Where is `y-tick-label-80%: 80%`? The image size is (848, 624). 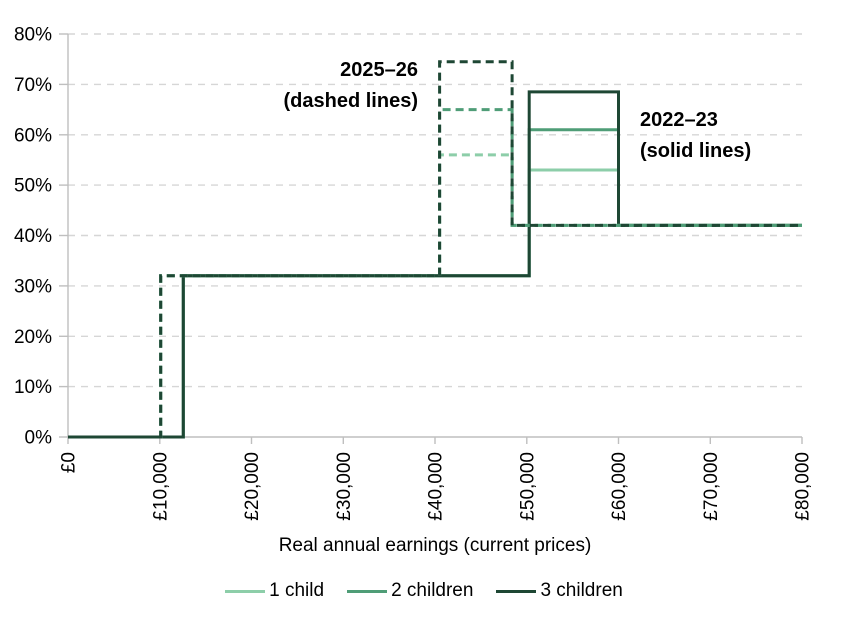
y-tick-label-80%: 80% is located at coordinates (33, 35).